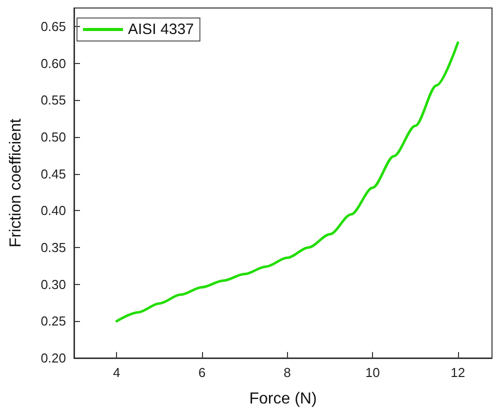  Describe the element at coordinates (372, 372) in the screenshot. I see `x-tick-label: 10` at that location.